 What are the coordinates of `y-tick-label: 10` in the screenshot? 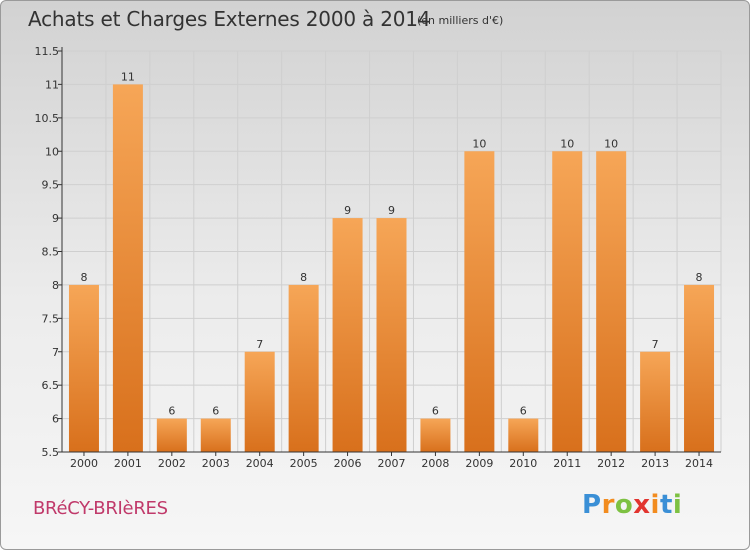 It's located at (52, 151).